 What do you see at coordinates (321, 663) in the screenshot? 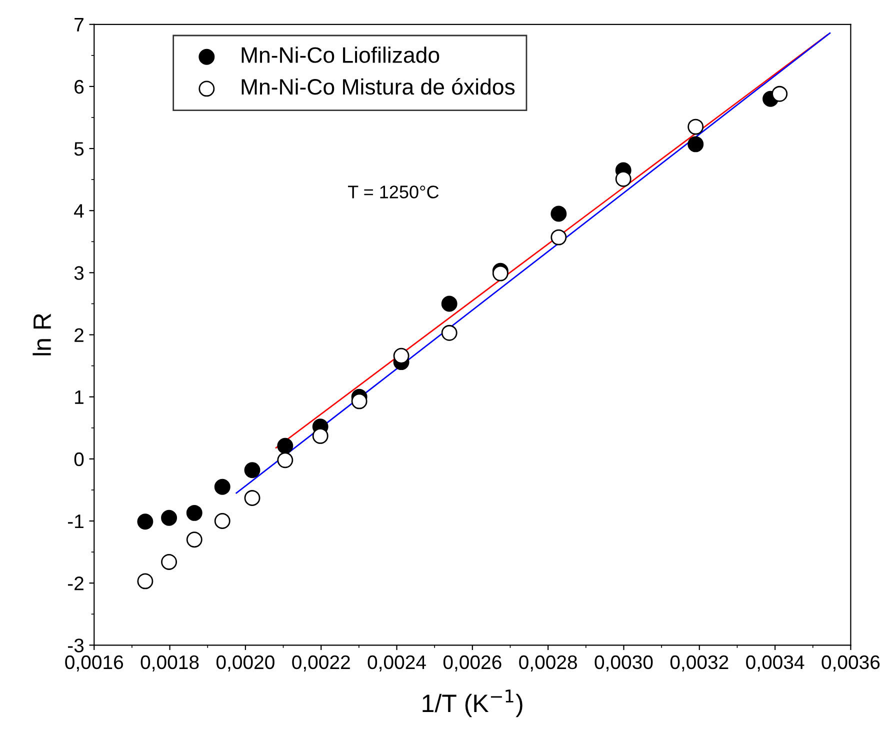
I see `x-tick-label: 0,0022` at bounding box center [321, 663].